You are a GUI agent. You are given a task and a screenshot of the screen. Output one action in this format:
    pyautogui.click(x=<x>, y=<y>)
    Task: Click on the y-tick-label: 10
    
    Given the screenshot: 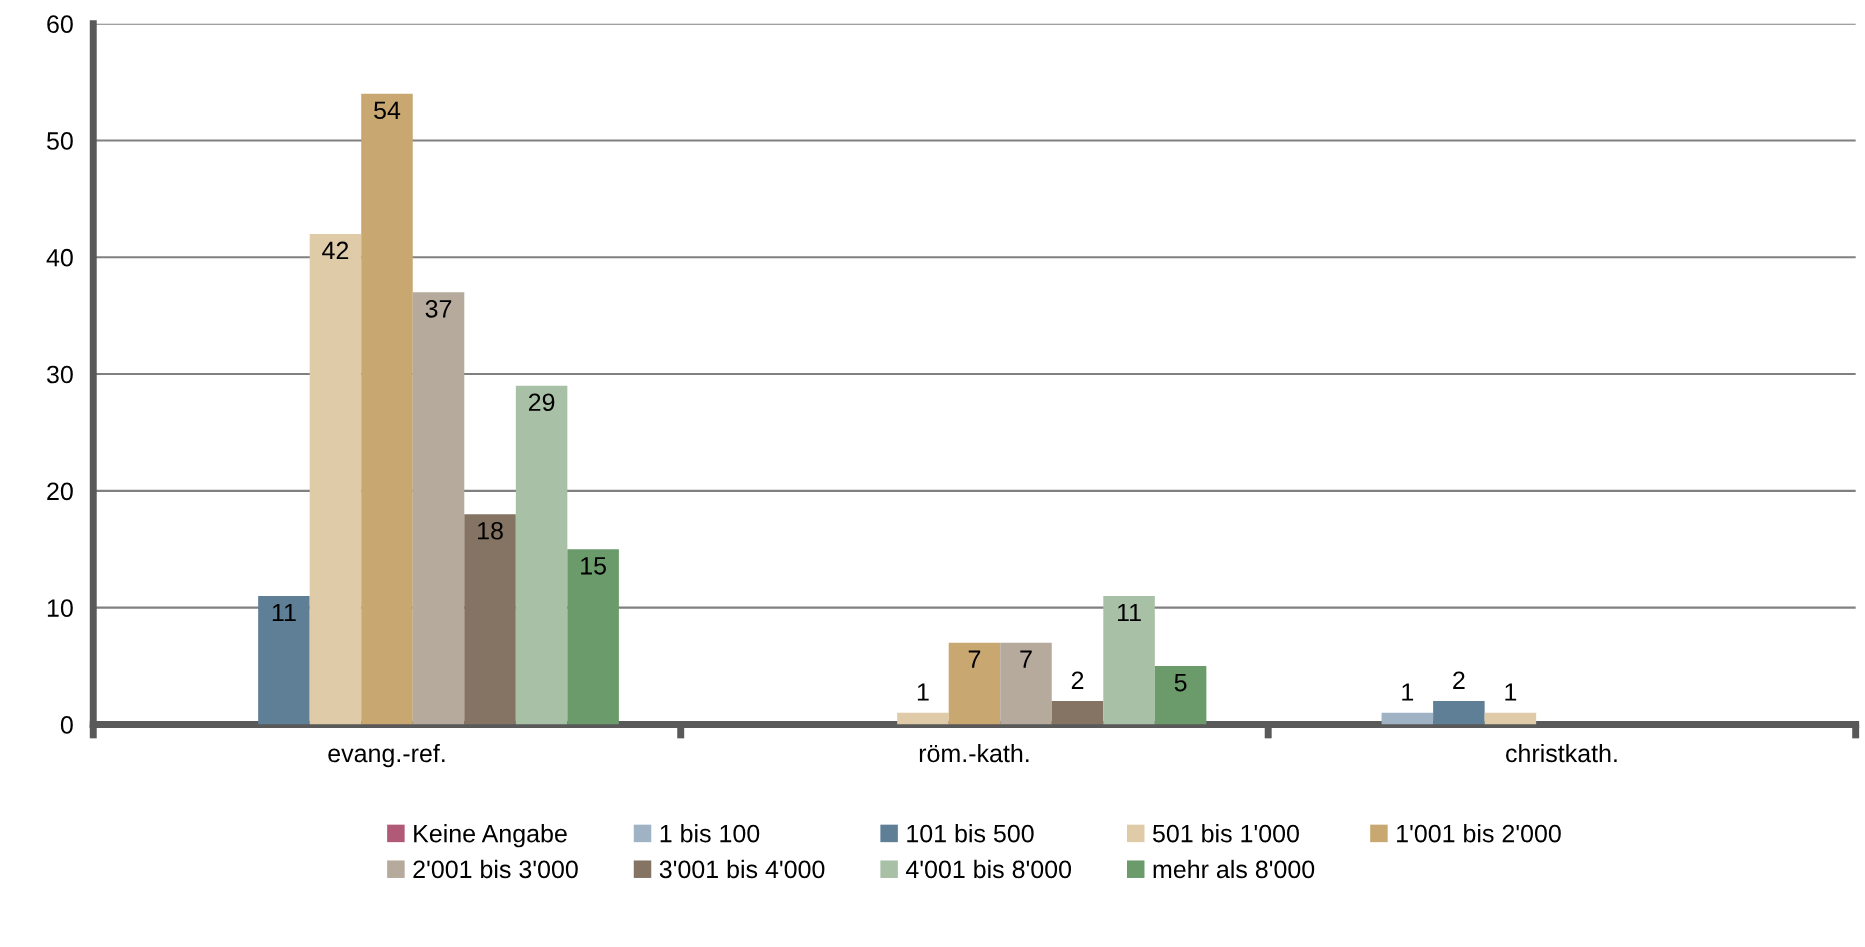 What is the action you would take?
    pyautogui.click(x=60, y=608)
    